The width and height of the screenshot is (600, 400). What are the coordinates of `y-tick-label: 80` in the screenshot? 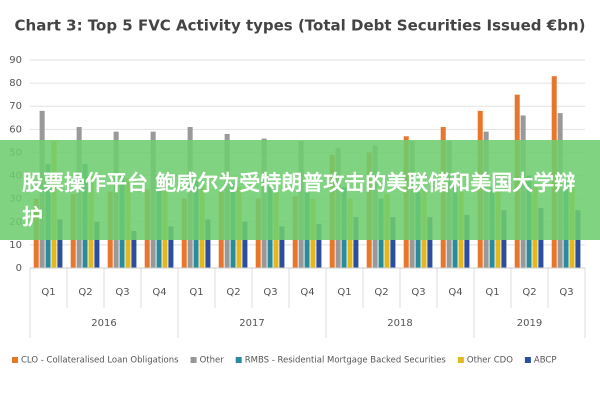 It's located at (15, 83).